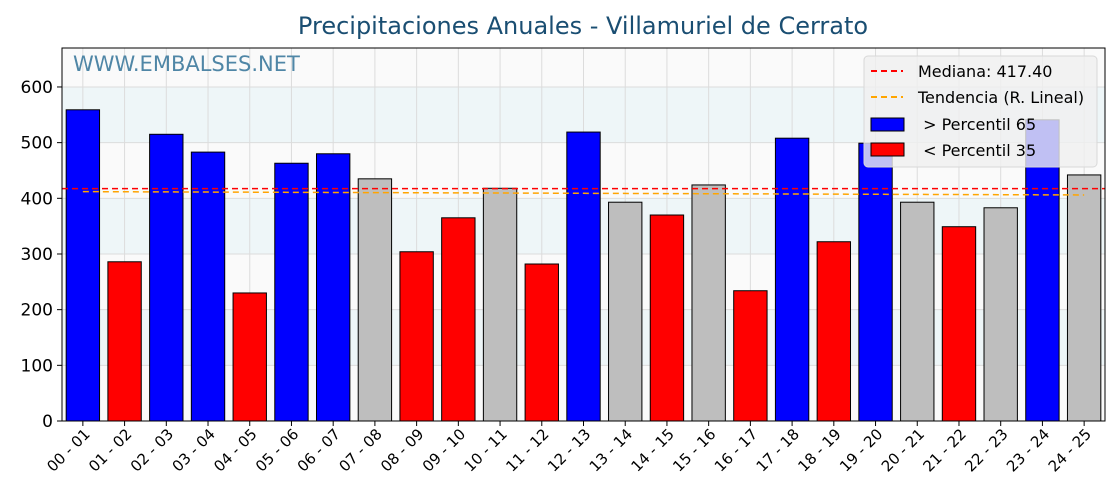 The height and width of the screenshot is (500, 1120). Describe the element at coordinates (37, 366) in the screenshot. I see `y-tick-label: 100` at that location.